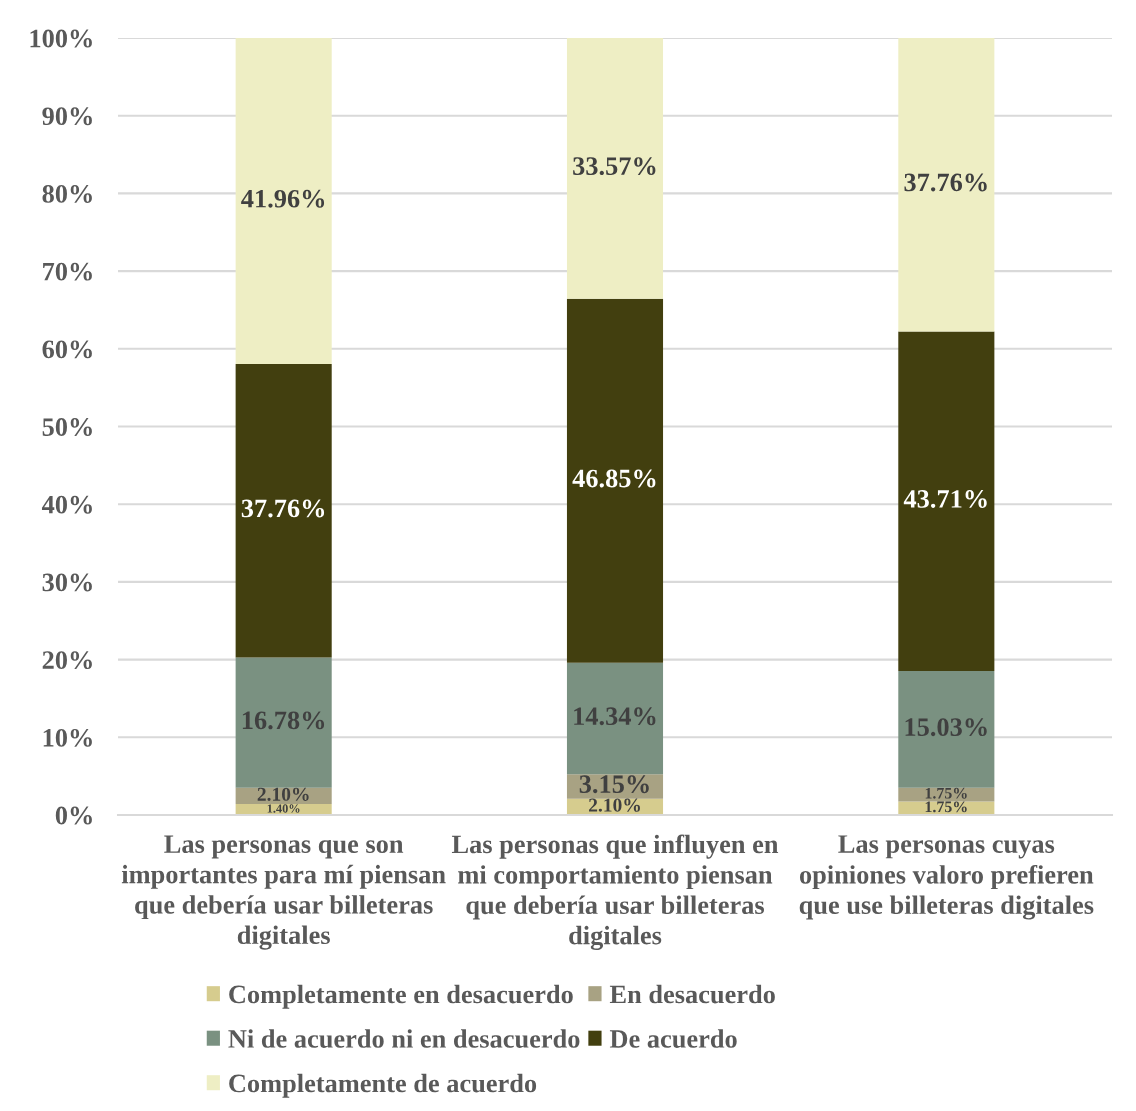 This screenshot has width=1136, height=1111. What do you see at coordinates (67, 427) in the screenshot?
I see `y-tick-label: 50%` at bounding box center [67, 427].